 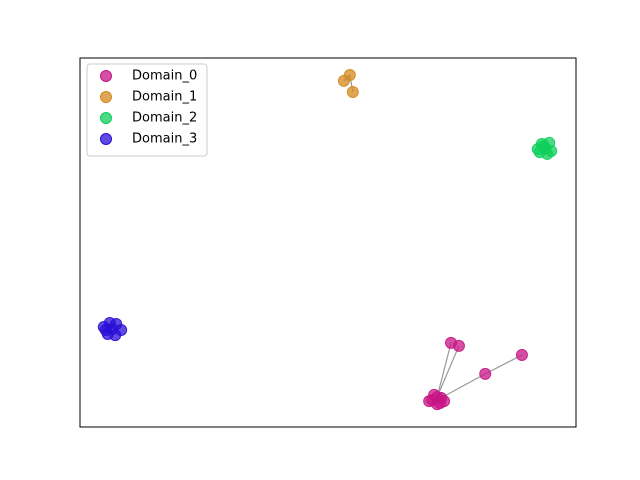 What do you see at coordinates (164, 97) in the screenshot?
I see `legend-label: Domain_1` at bounding box center [164, 97].